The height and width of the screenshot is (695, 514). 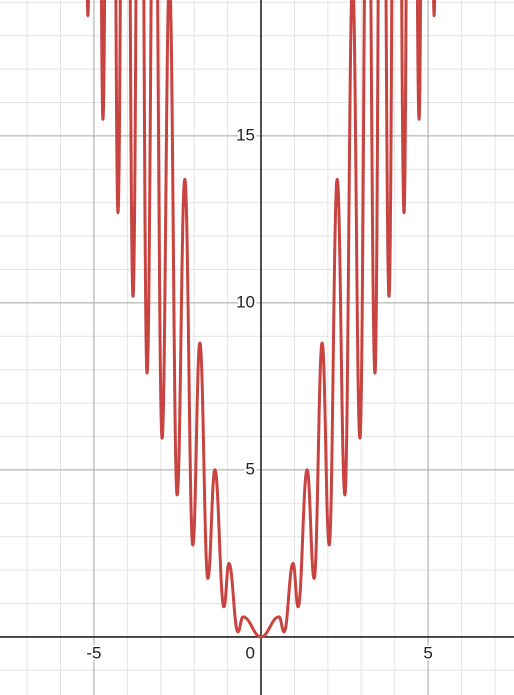 What do you see at coordinates (93, 652) in the screenshot?
I see `x-tick-label: -5` at bounding box center [93, 652].